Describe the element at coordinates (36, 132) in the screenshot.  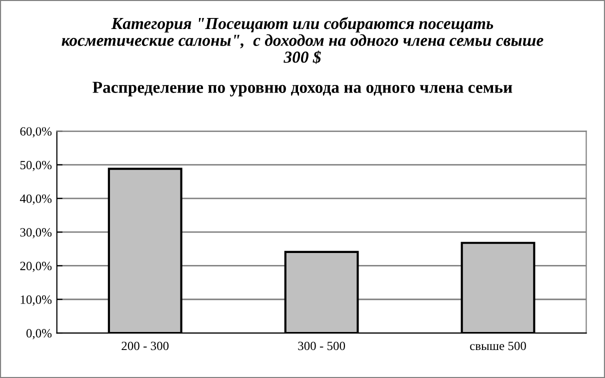
I see `y-tick-label: 60,0%` at that location.